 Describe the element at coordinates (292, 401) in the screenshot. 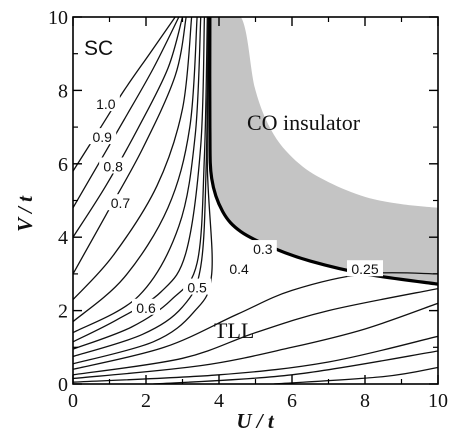

I see `x-tick-label: 6` at that location.